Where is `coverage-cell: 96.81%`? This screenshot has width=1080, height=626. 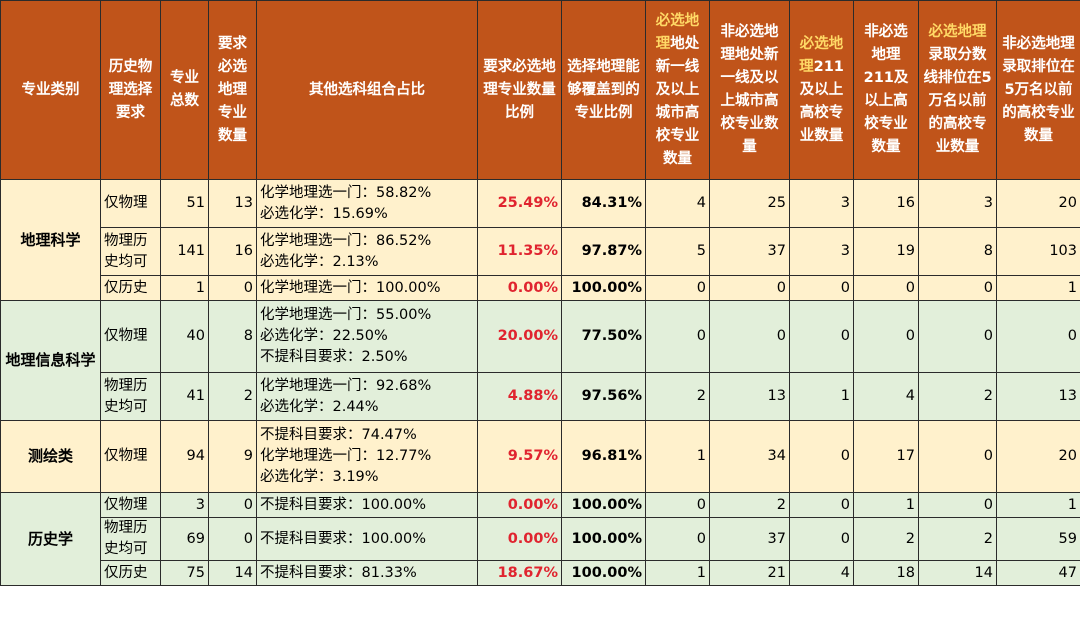
coverage-cell: 96.81% is located at coordinates (603, 456).